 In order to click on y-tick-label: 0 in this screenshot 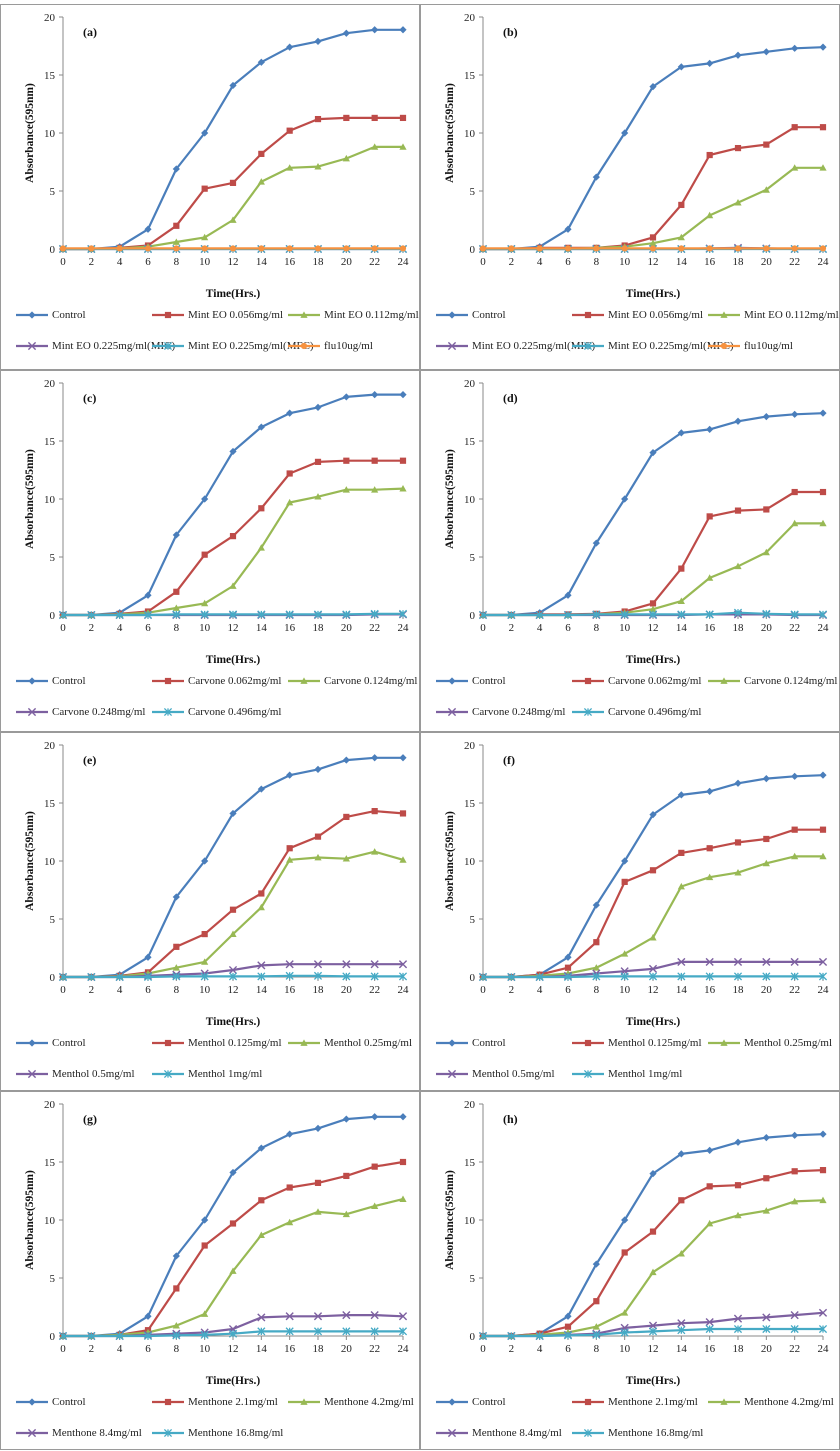, I will do `click(473, 616)`.